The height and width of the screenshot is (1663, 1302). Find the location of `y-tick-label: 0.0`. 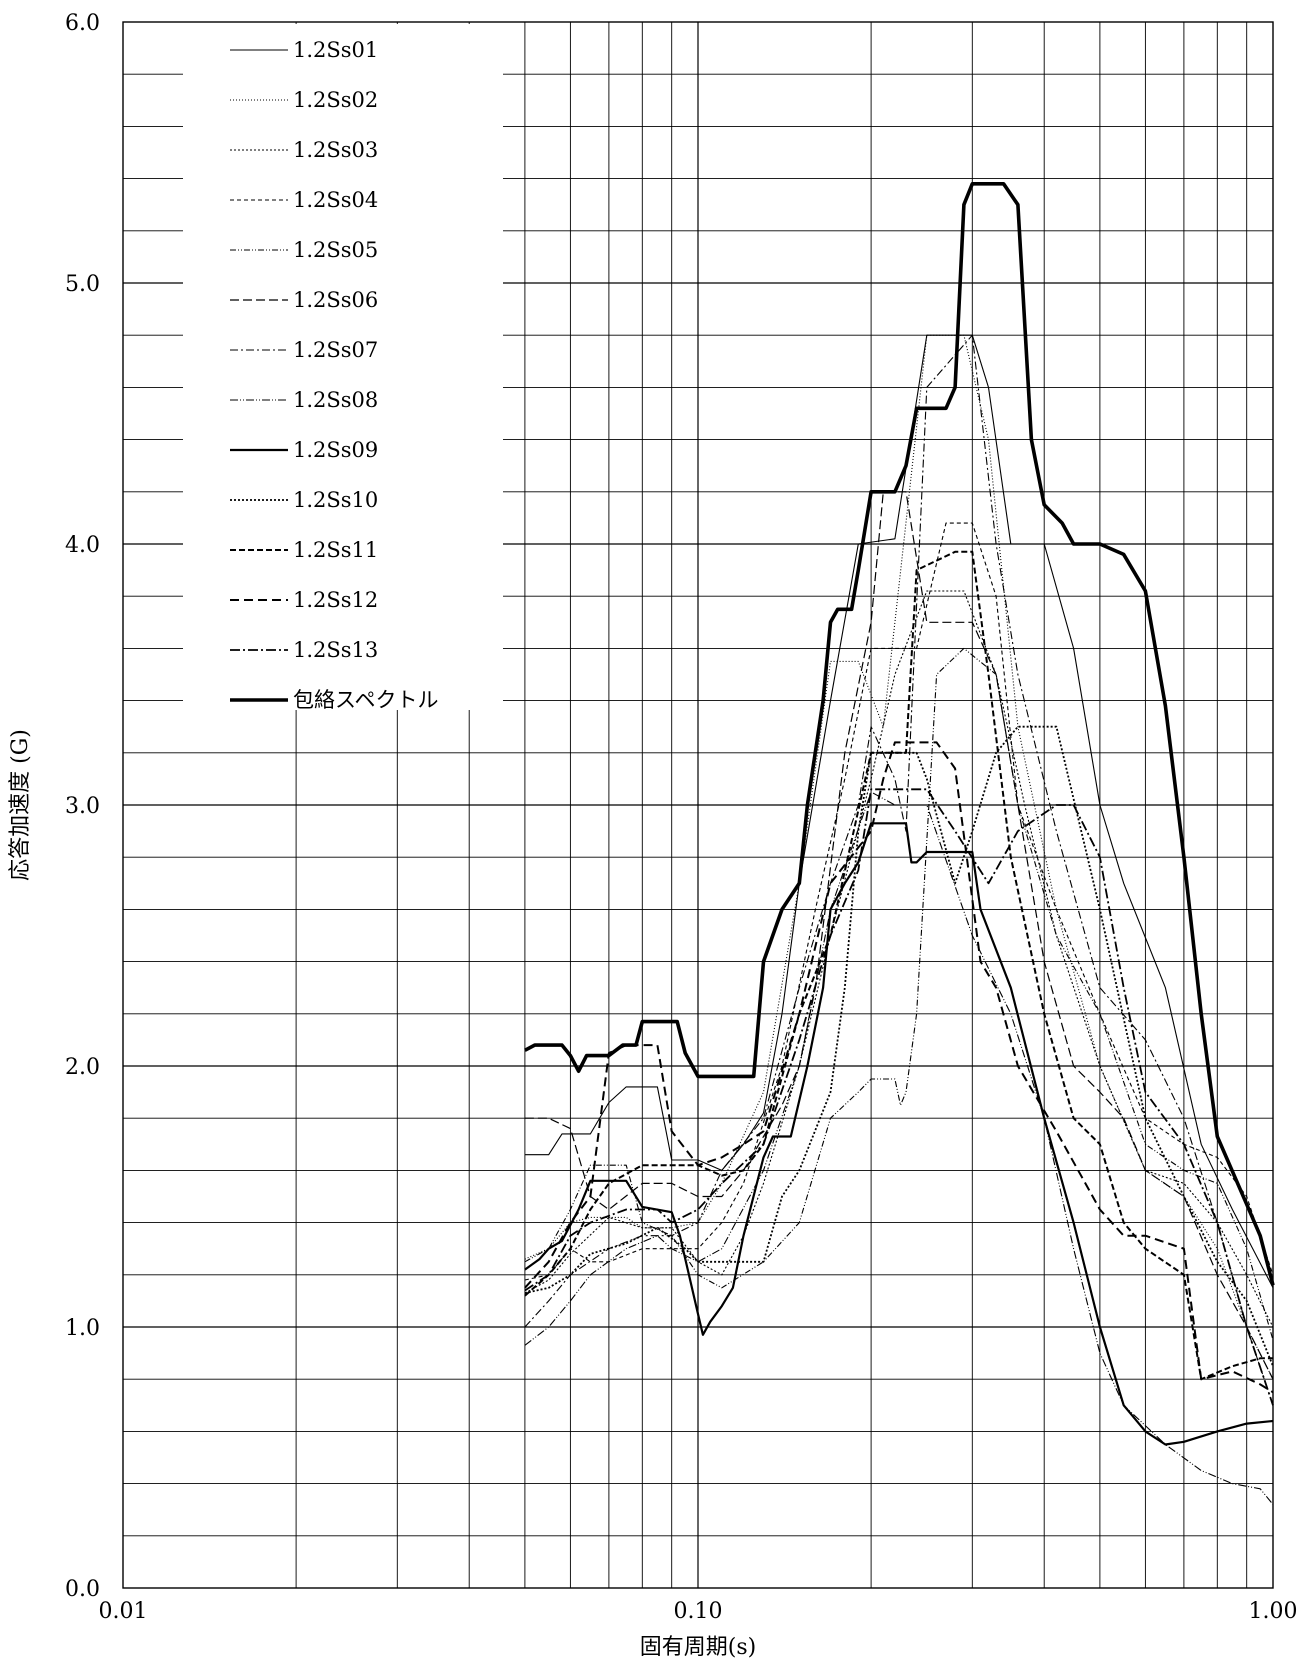

y-tick-label: 0.0 is located at coordinates (82, 1589).